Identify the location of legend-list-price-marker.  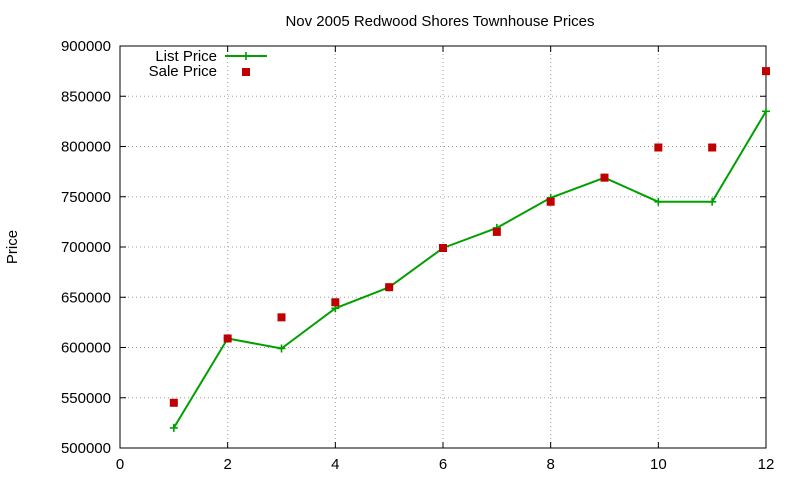
(246, 56).